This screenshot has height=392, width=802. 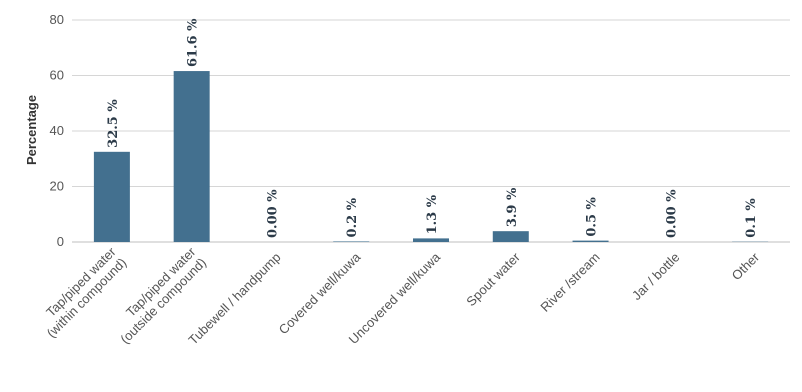 I want to click on data-label: 0.2 %, so click(x=352, y=217).